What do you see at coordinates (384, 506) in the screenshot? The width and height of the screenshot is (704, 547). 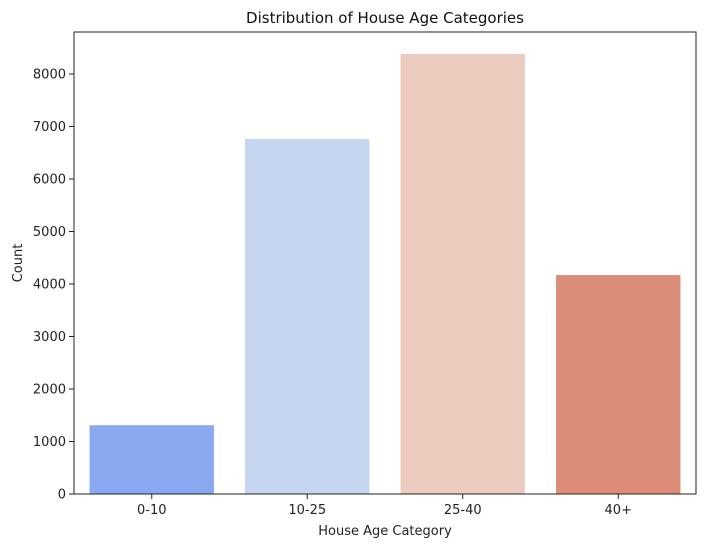 I see `x-axis: 0-10 10-25 25-40 40+` at bounding box center [384, 506].